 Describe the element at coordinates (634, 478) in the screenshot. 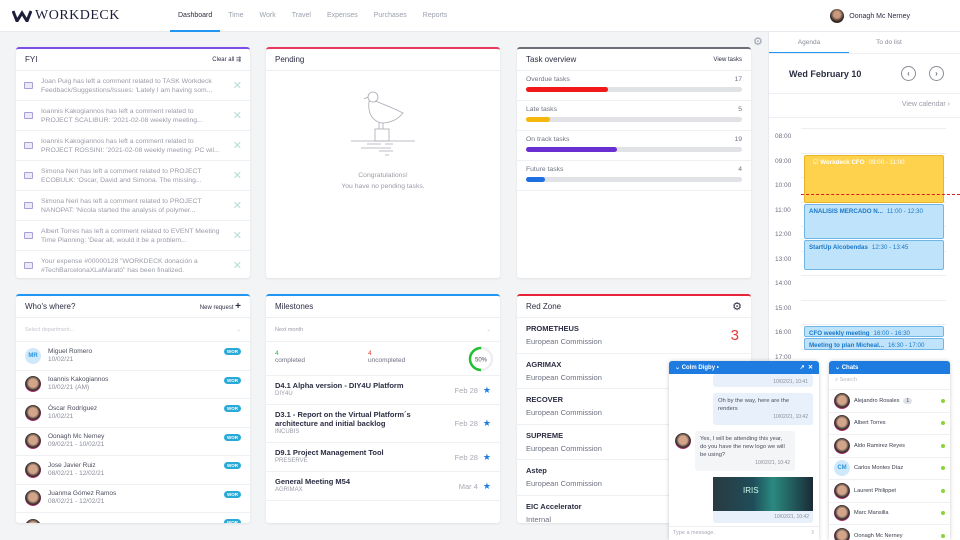

I see `red-zone-row: Astep European Commission` at that location.